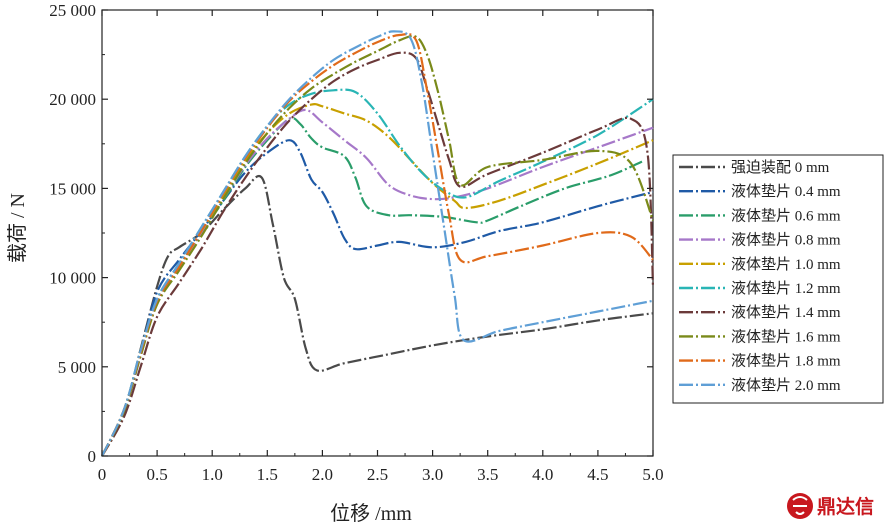 This screenshot has width=886, height=529. What do you see at coordinates (322, 474) in the screenshot?
I see `x-tick-label: 2.0` at bounding box center [322, 474].